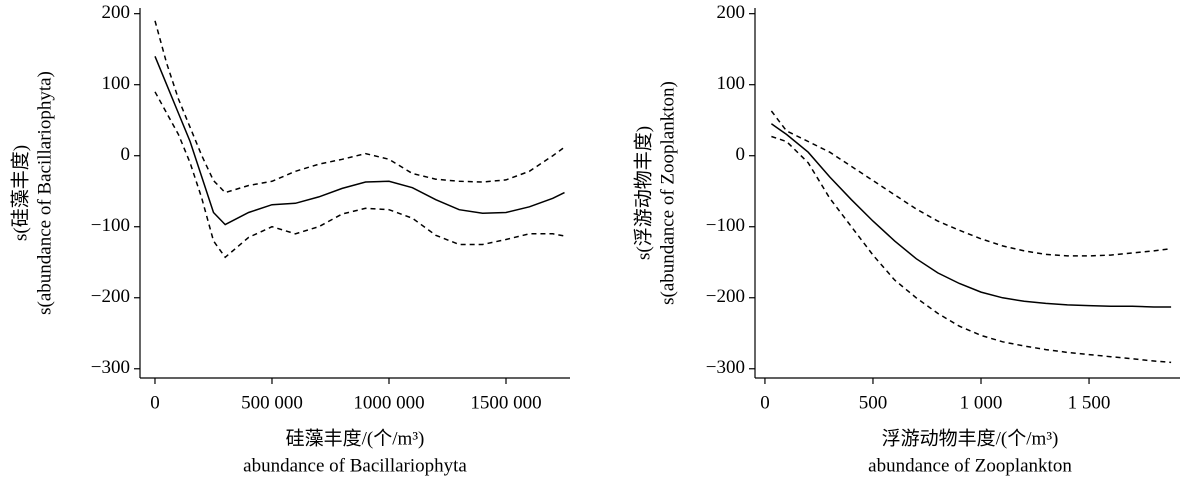 This screenshot has width=1189, height=482. Describe the element at coordinates (388, 402) in the screenshot. I see `x-tick-label: 1000 000` at that location.